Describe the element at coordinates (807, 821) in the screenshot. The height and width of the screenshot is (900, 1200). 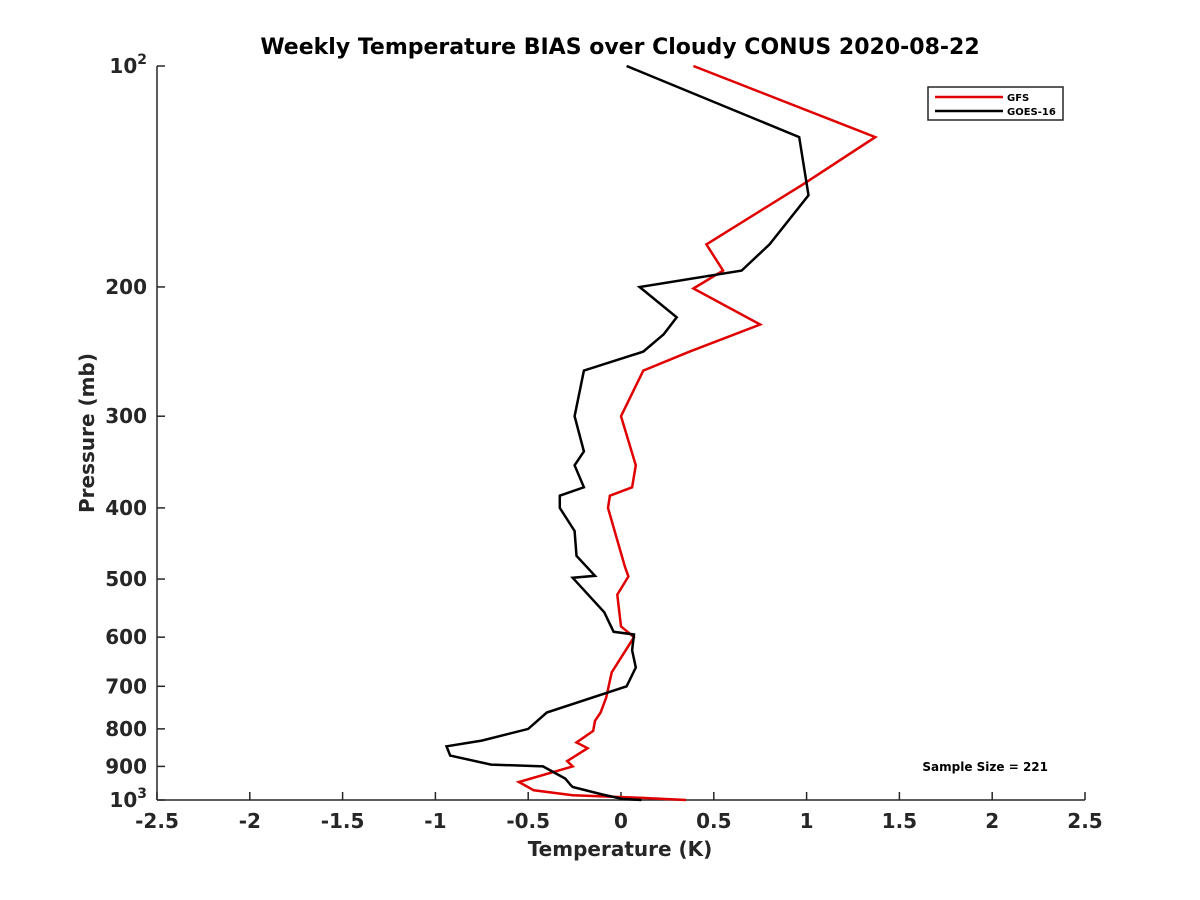
I see `x-tick-label: 1` at that location.